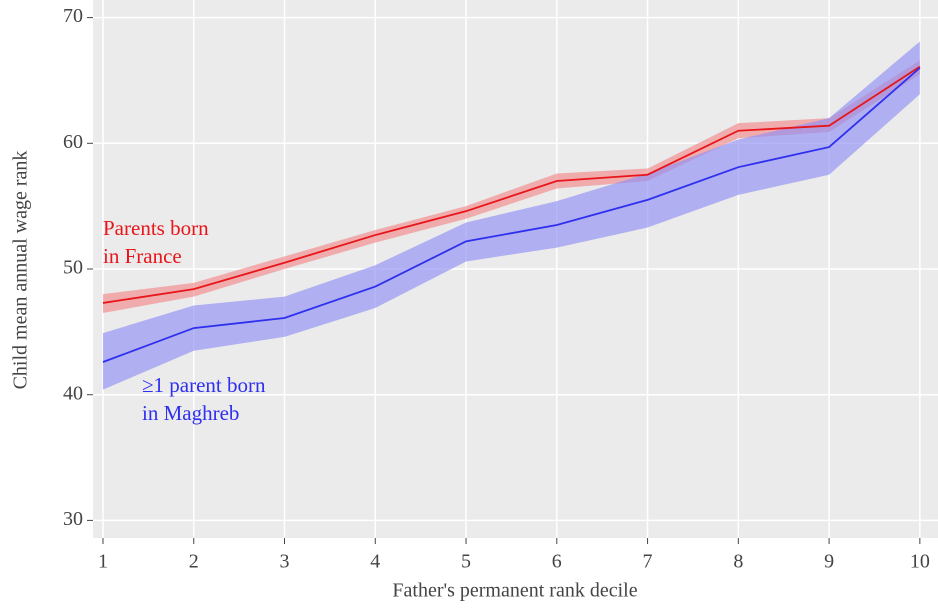 This screenshot has height=612, width=938. What do you see at coordinates (73, 393) in the screenshot?
I see `y-tick-label: 40` at bounding box center [73, 393].